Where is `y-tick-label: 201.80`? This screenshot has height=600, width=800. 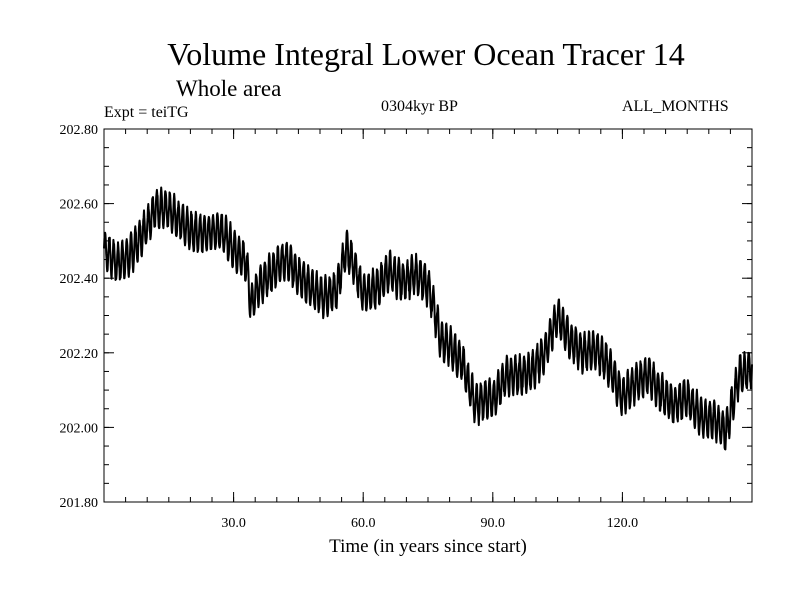
y-tick-label: 201.80 is located at coordinates (79, 503).